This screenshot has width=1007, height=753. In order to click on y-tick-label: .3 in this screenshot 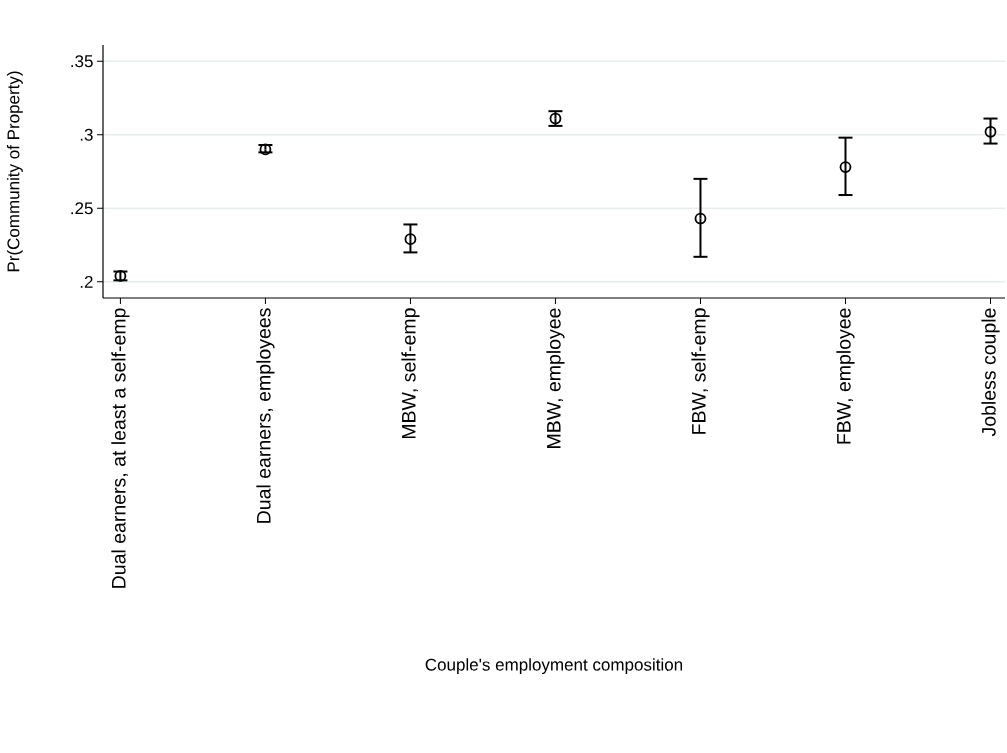, I will do `click(86, 134)`.